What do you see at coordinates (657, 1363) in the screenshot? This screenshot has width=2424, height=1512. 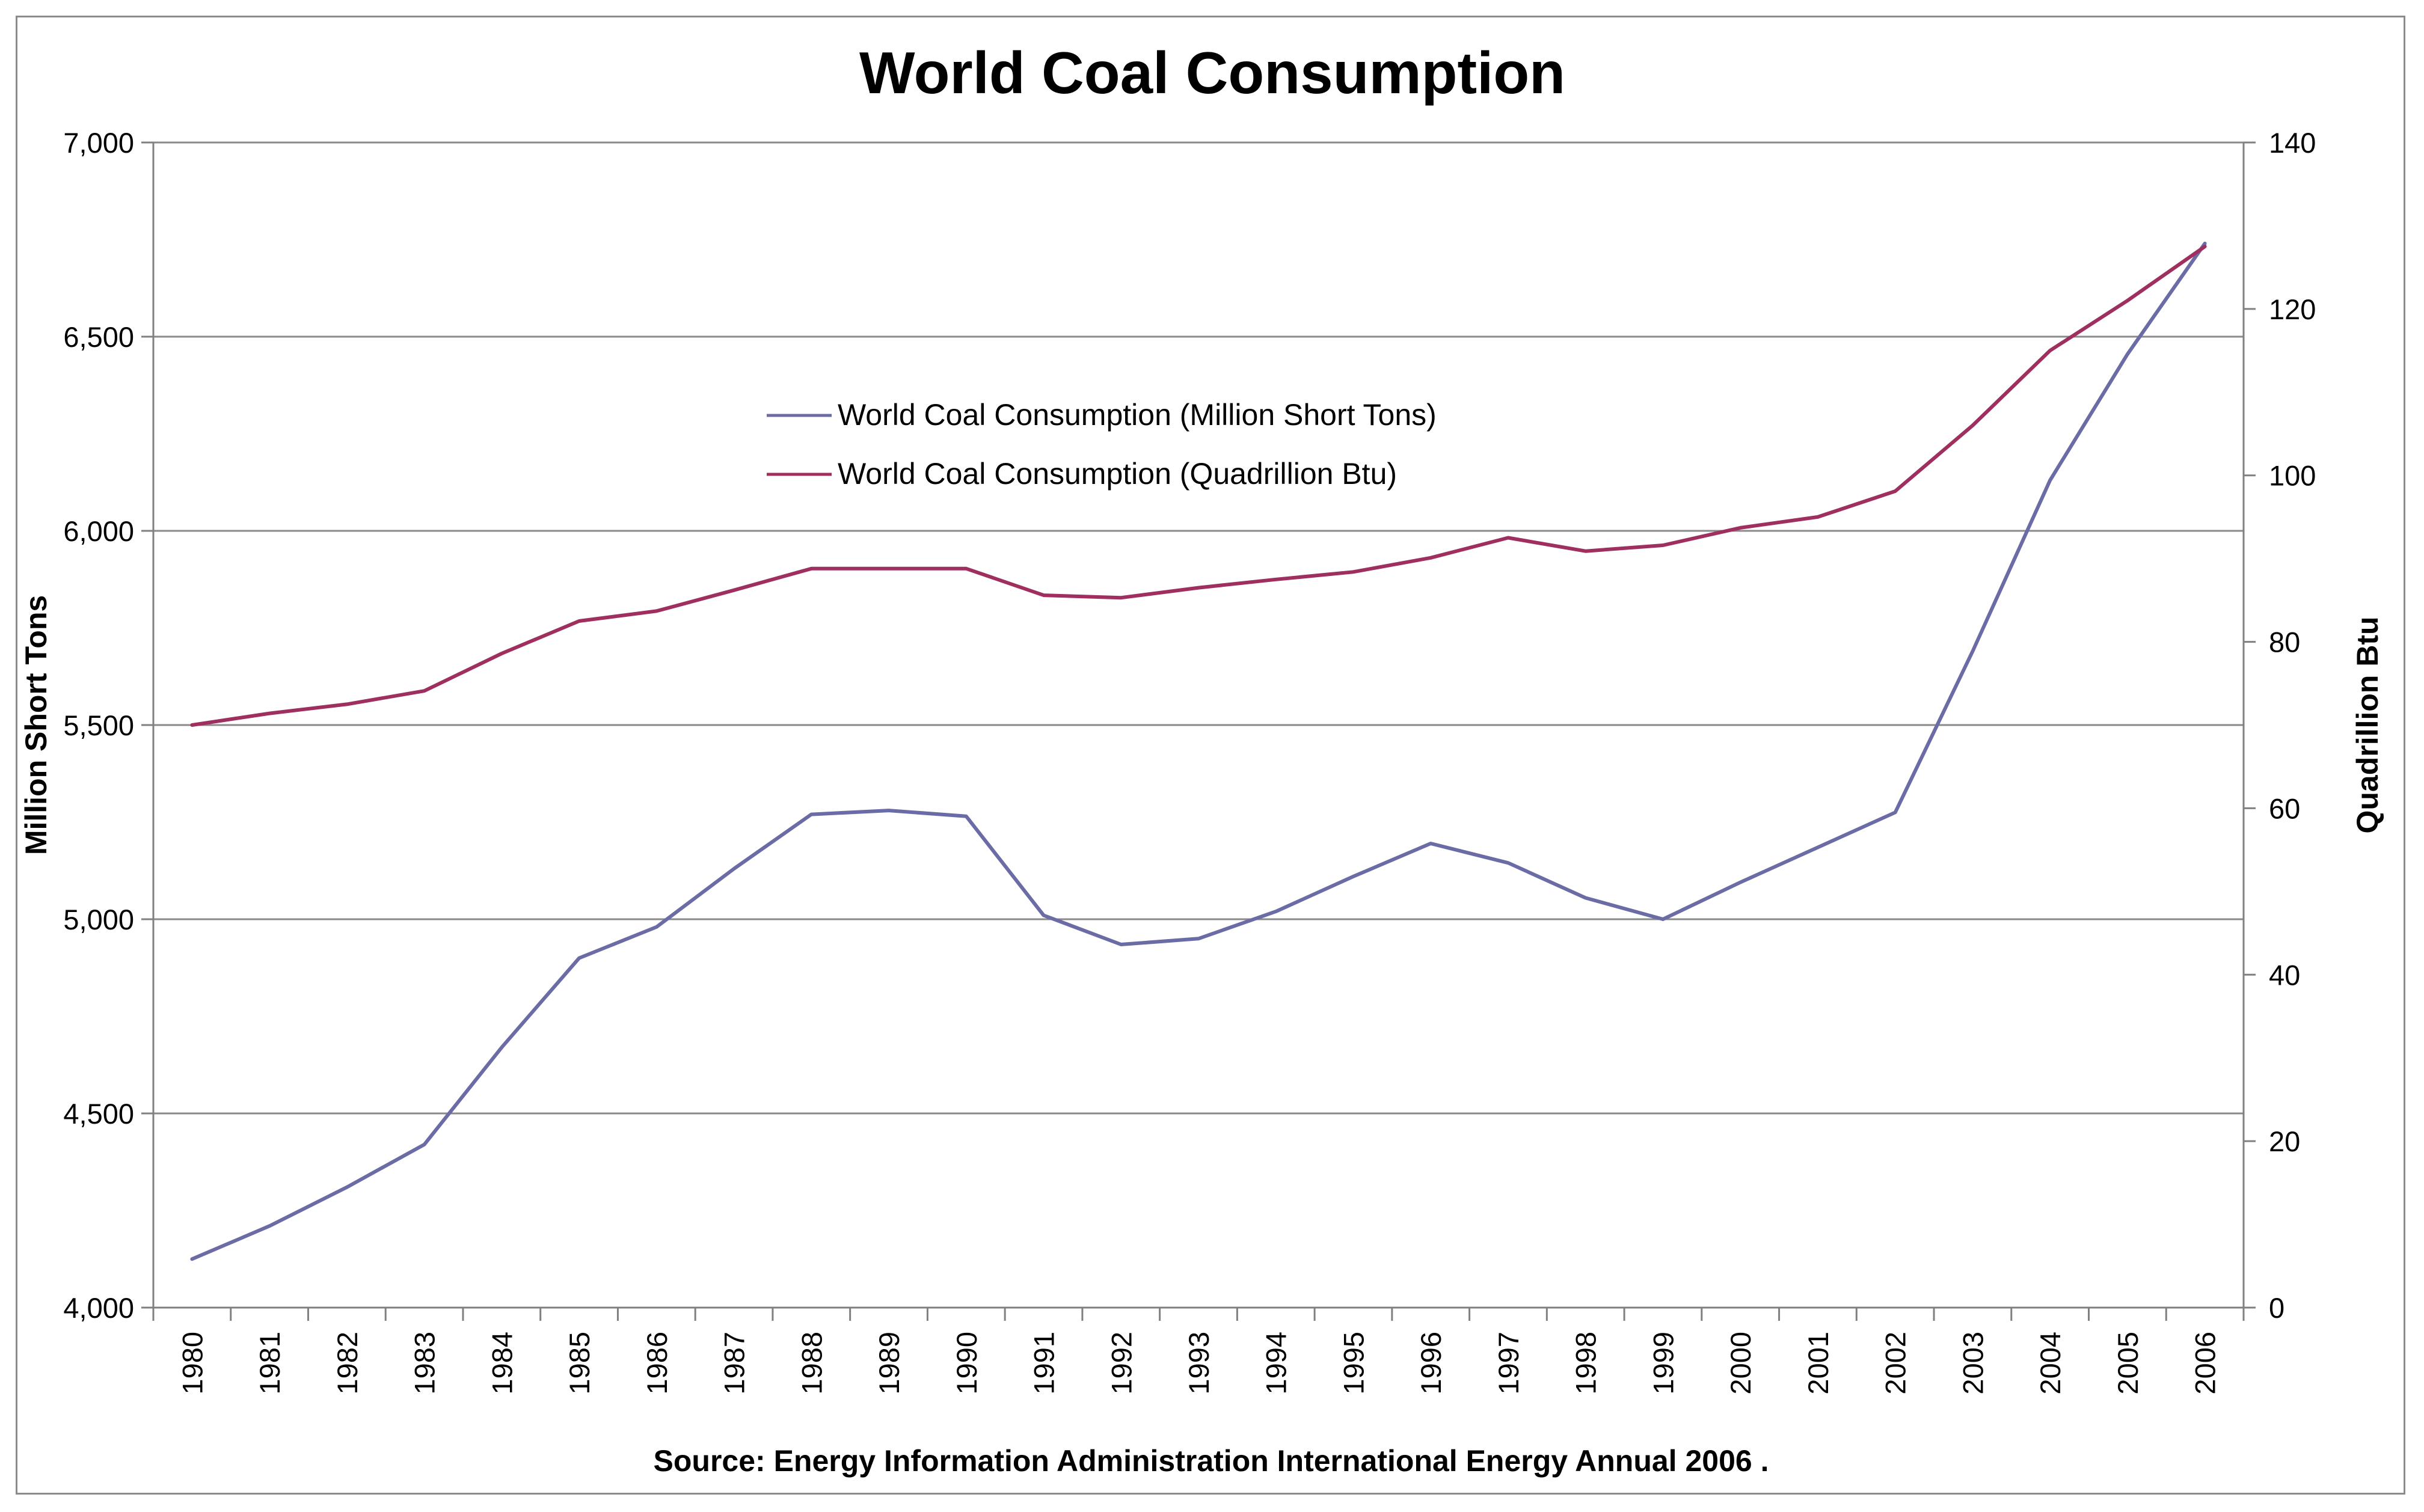 I see `x-tick-label: 1986` at bounding box center [657, 1363].